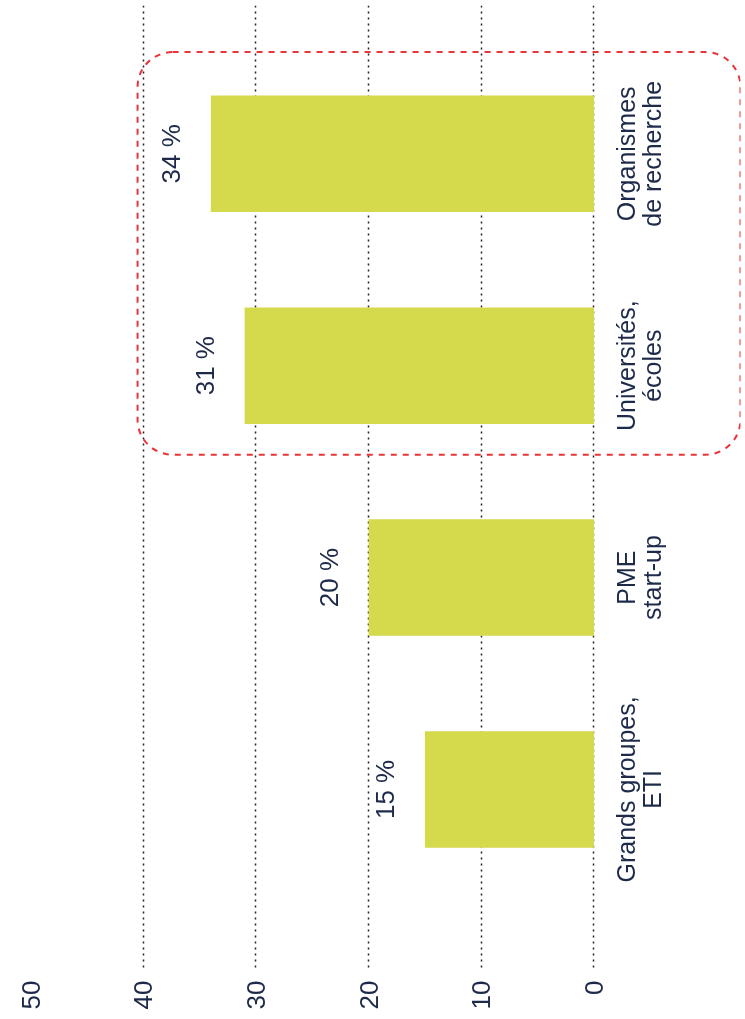  I want to click on y-tick-label: PME start-up, so click(639, 577).